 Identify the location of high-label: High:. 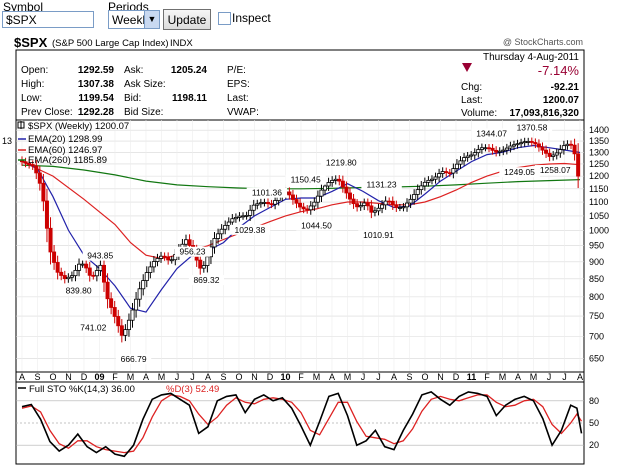
(32, 84).